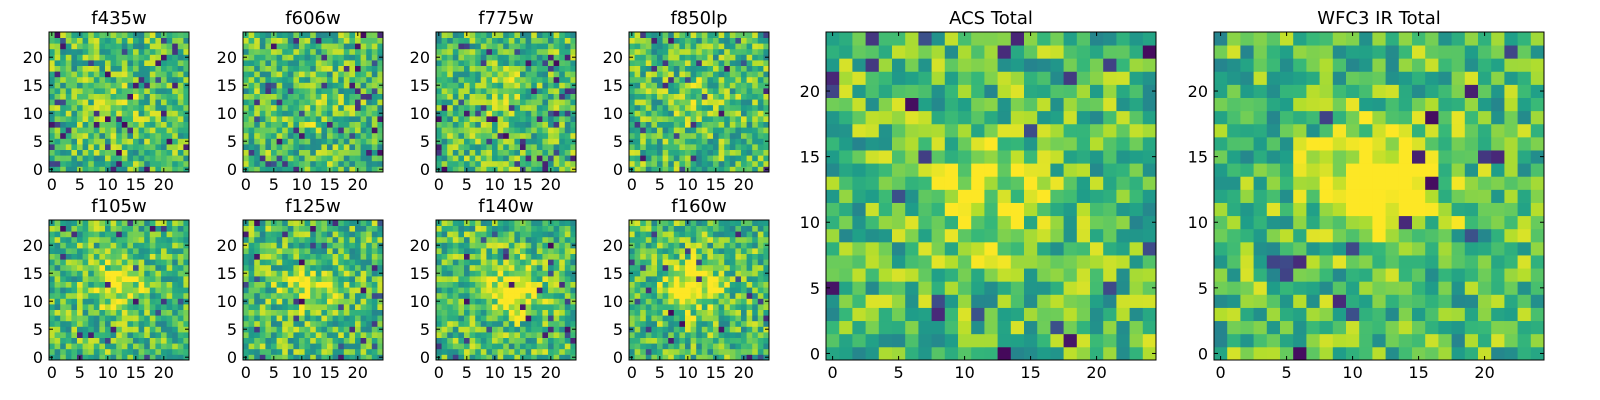  Describe the element at coordinates (420, 57) in the screenshot. I see `y-tick-label: 20` at that location.